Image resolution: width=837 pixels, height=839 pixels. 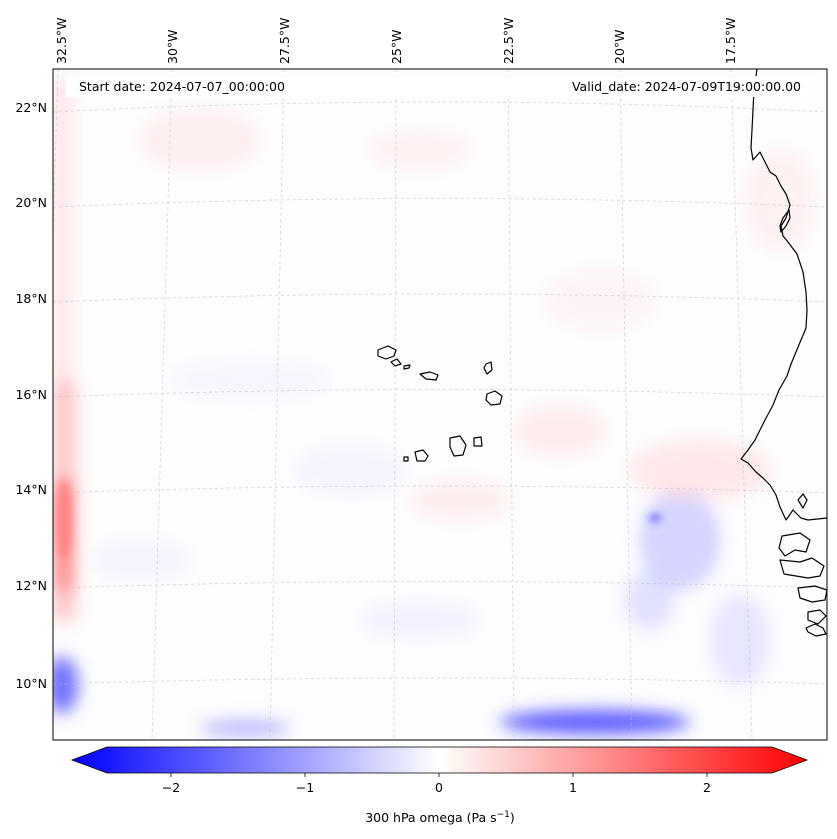 I want to click on colorbar: −2 −1 0 1 2 300 hPa omega (Pa s−1), so click(x=439, y=785).